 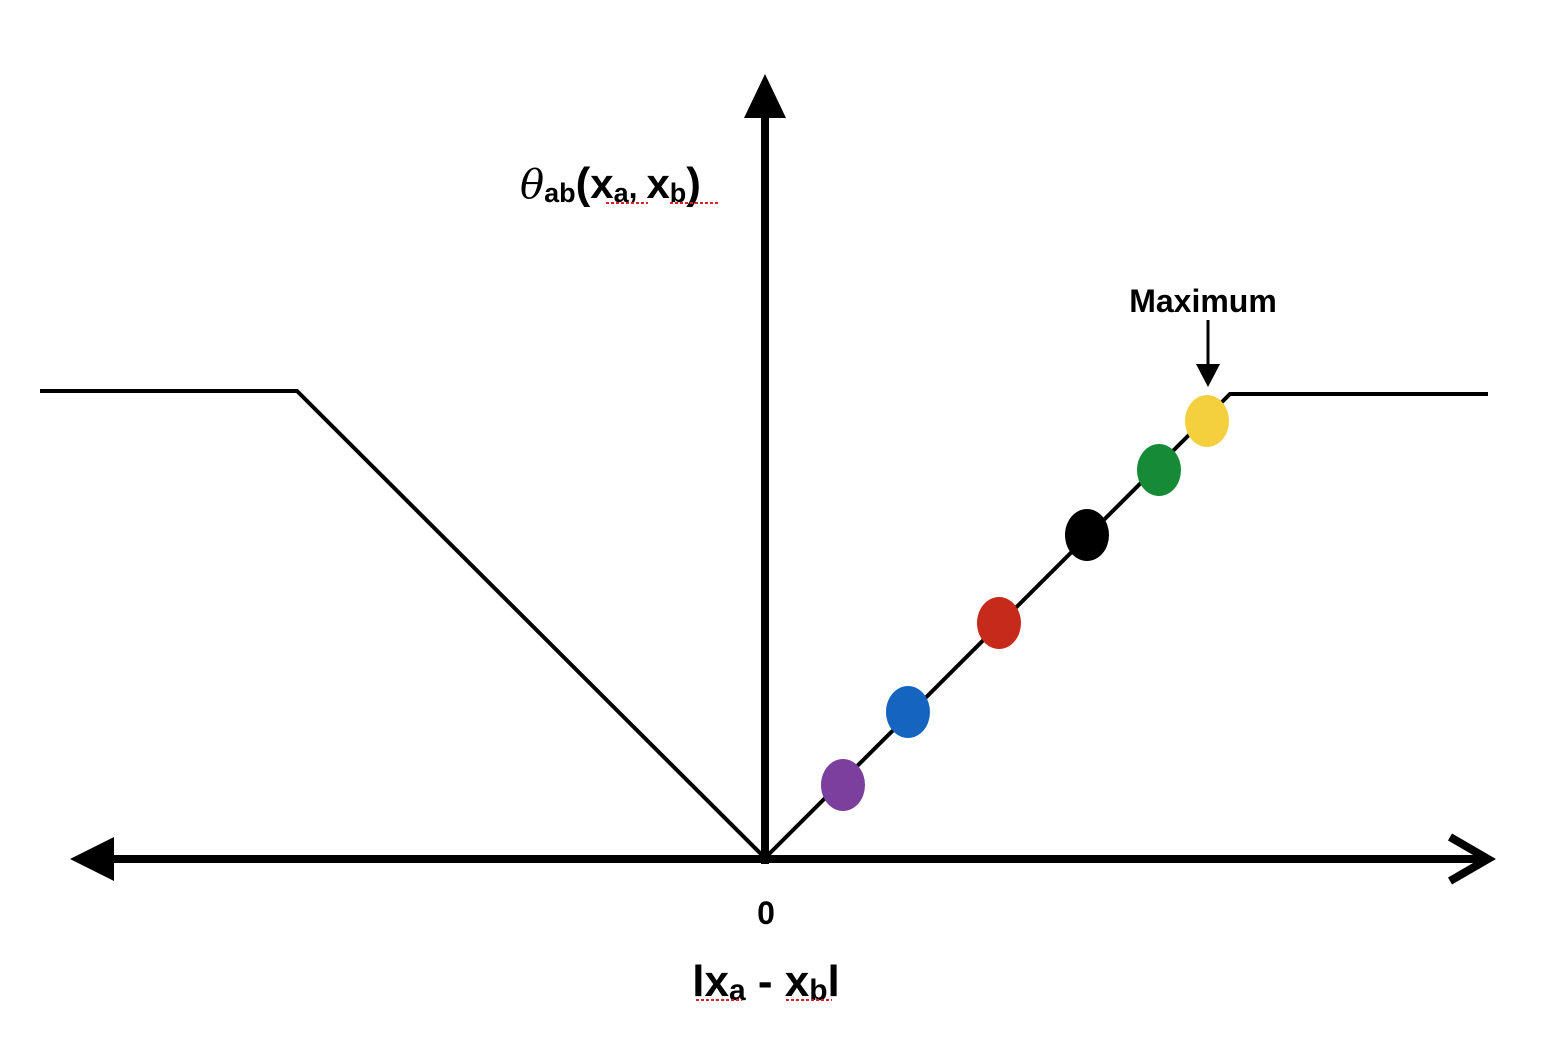 What do you see at coordinates (1087, 535) in the screenshot?
I see `black-point` at bounding box center [1087, 535].